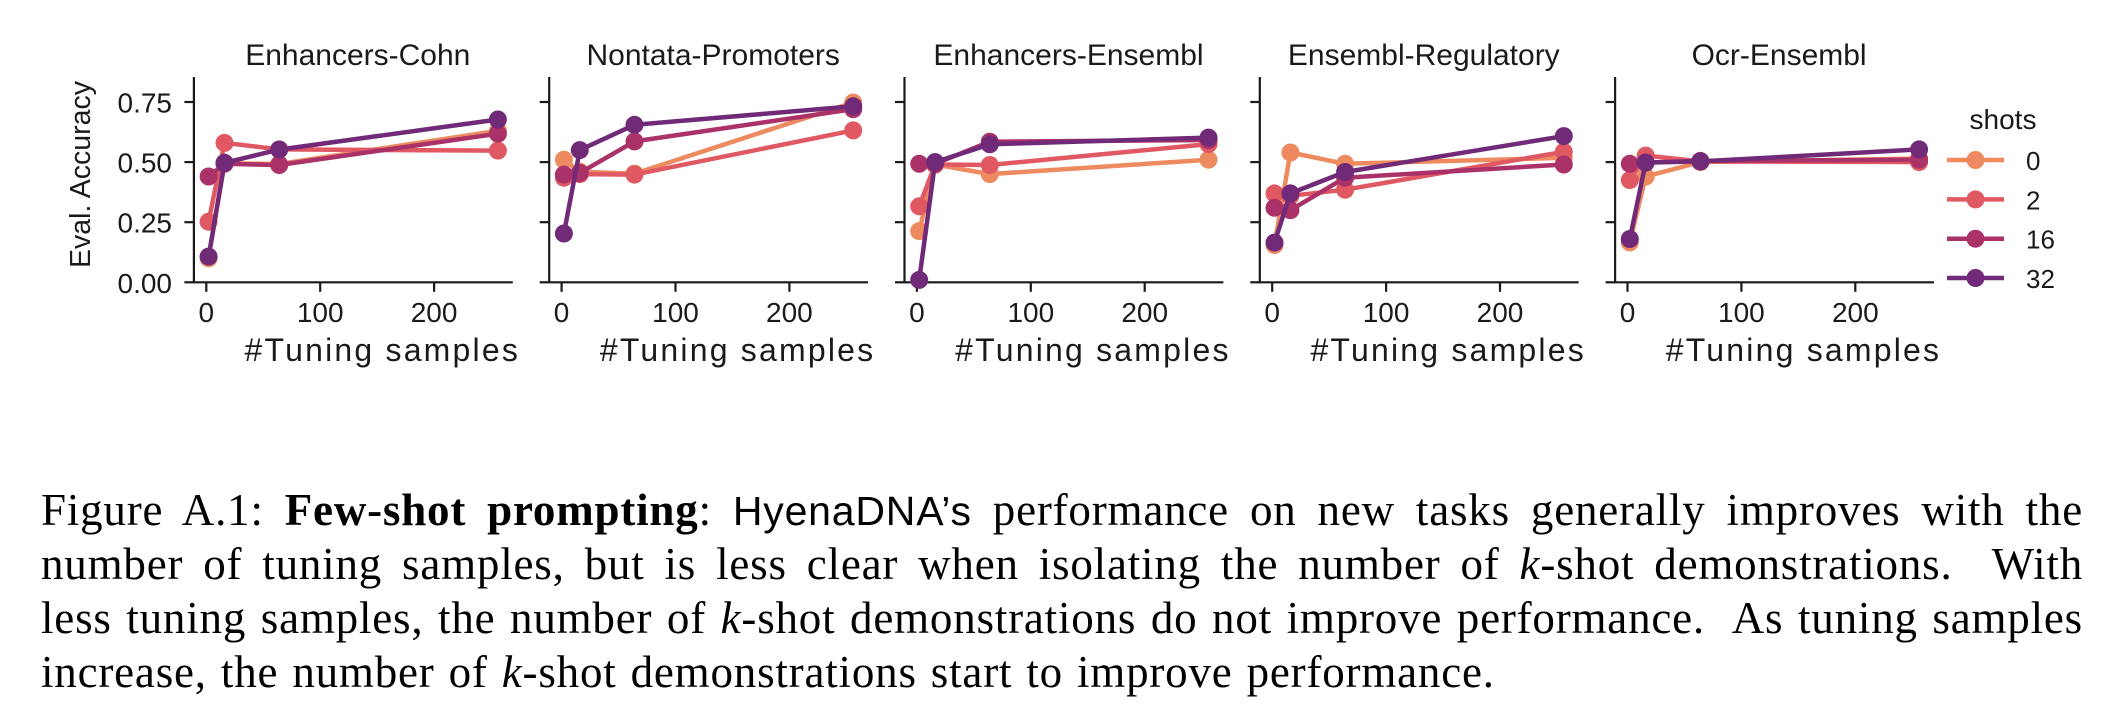  Describe the element at coordinates (712, 55) in the screenshot. I see `svg-text: Nontata-Promoters` at that location.